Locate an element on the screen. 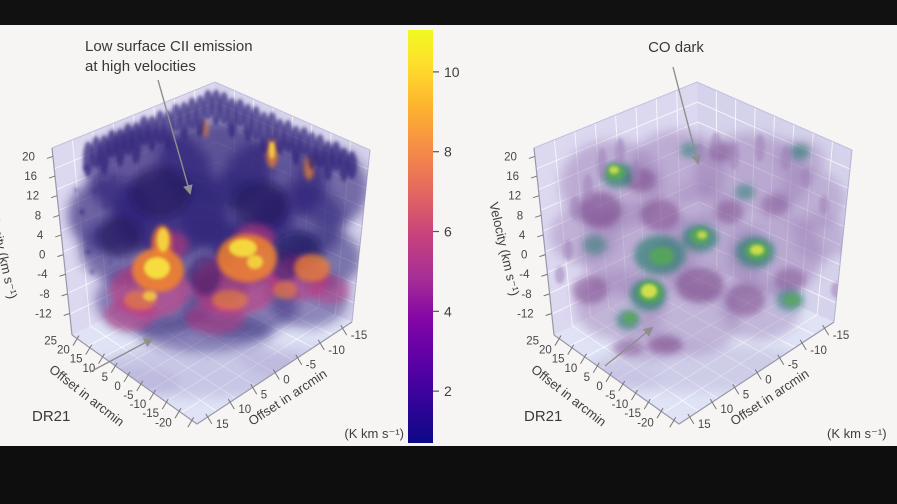  offset-tick-label: 5 is located at coordinates (746, 395).